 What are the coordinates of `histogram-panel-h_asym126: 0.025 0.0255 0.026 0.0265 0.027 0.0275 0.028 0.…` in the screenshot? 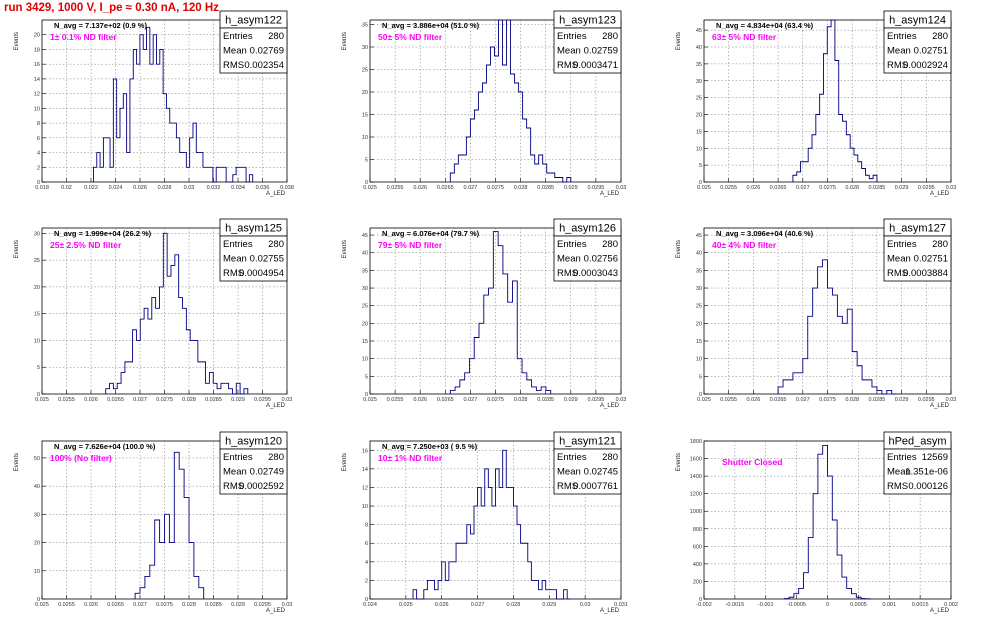 It's located at (484, 313).